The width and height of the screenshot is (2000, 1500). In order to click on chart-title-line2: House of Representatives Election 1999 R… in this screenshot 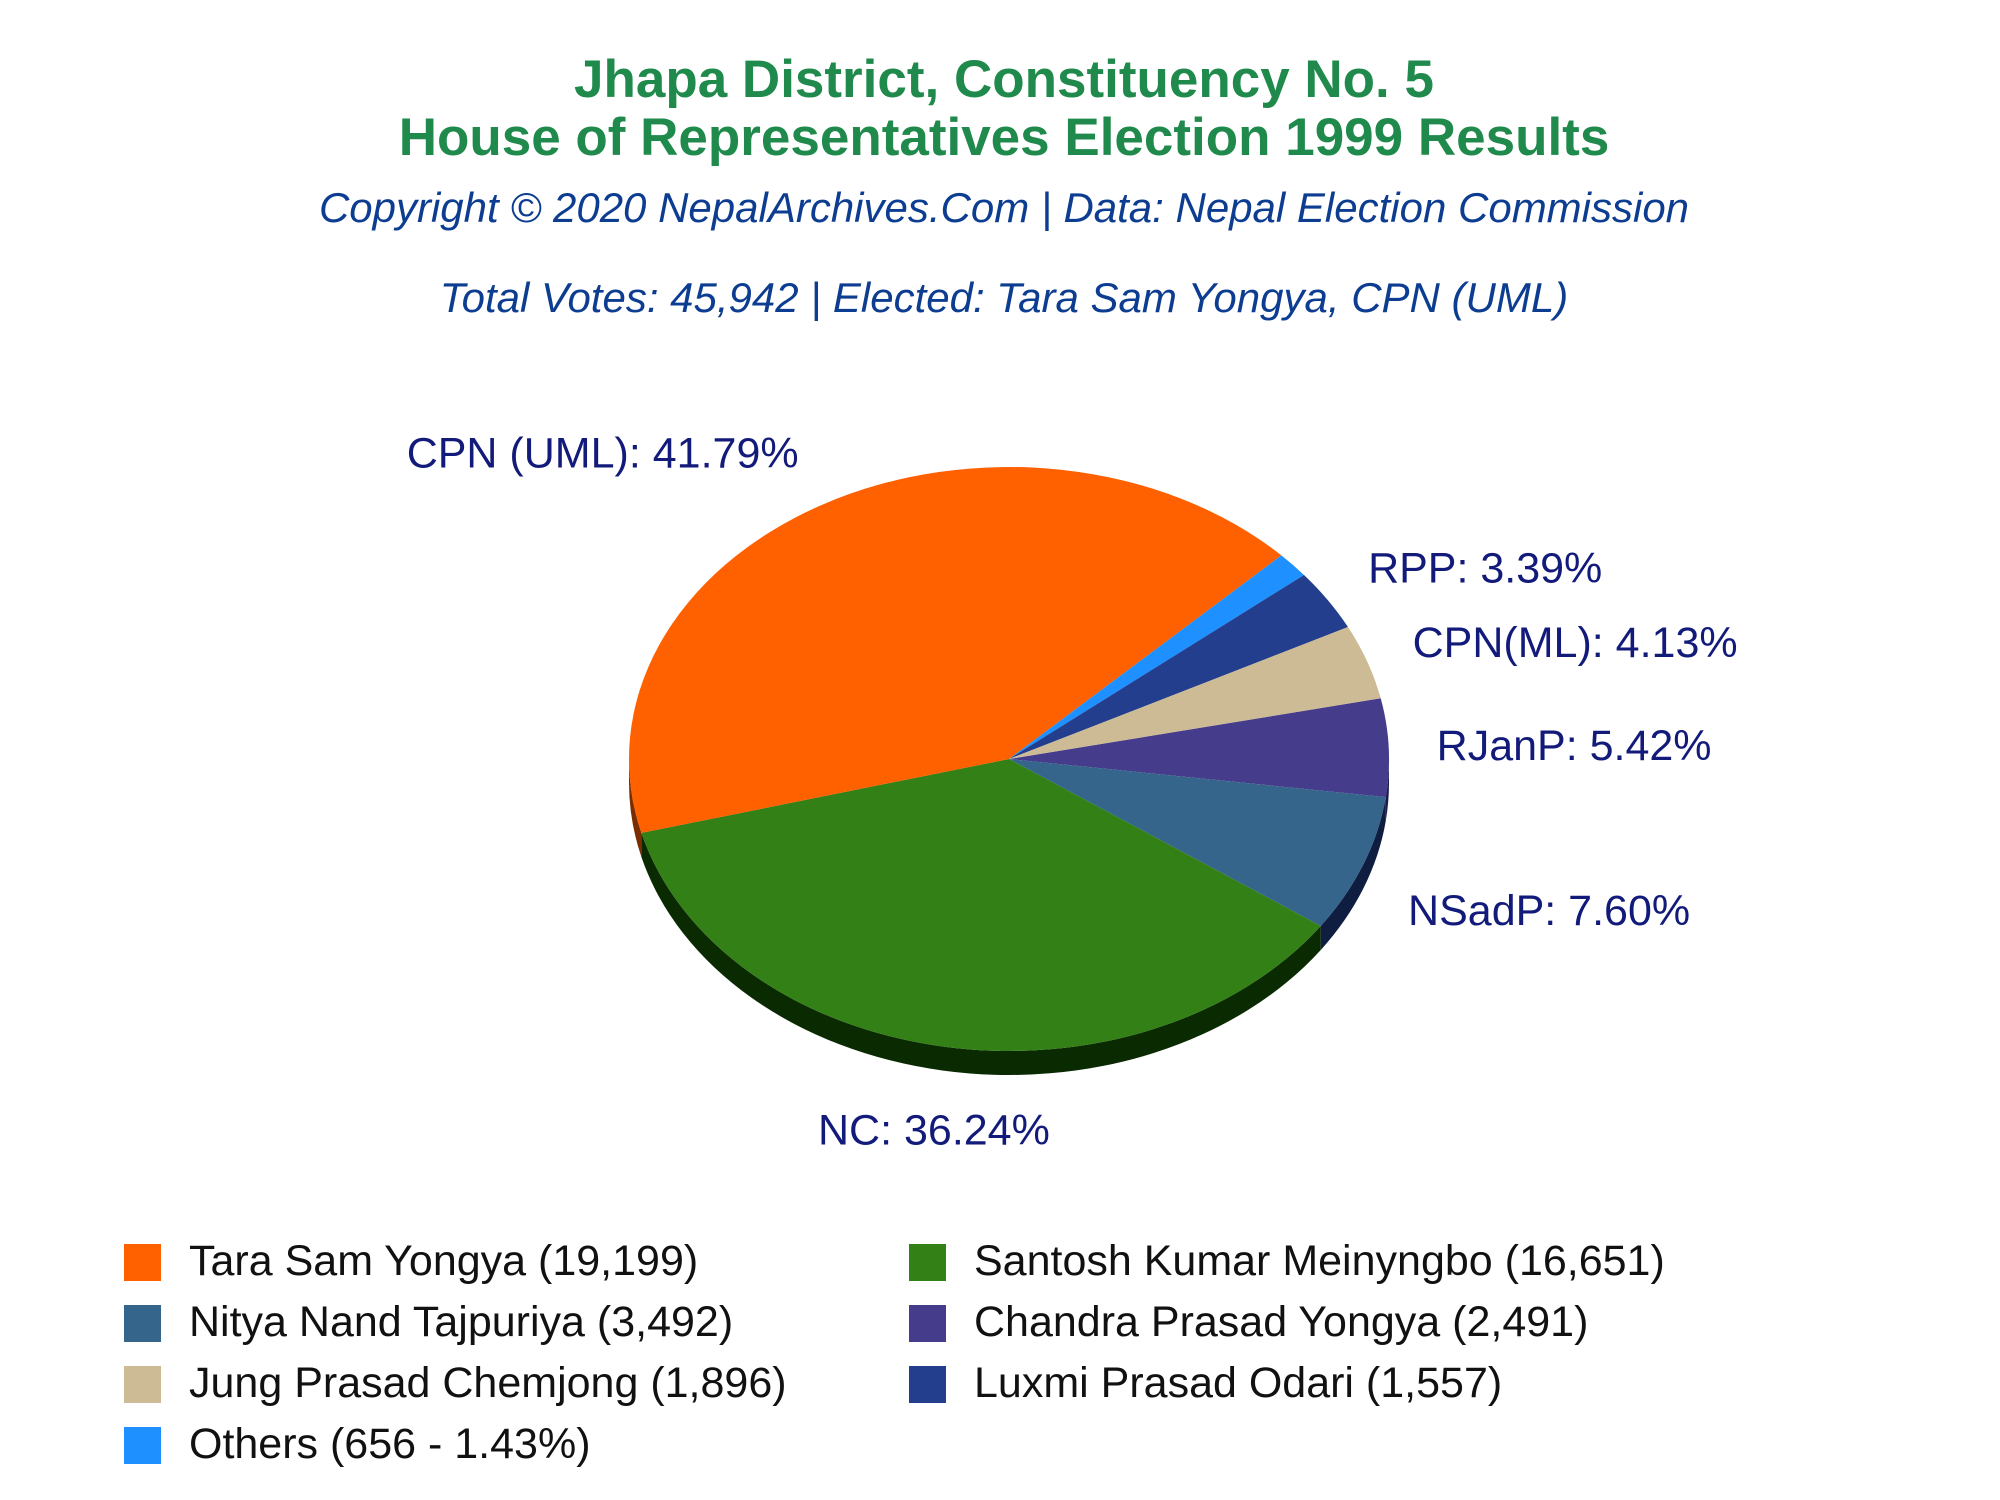, I will do `click(1004, 137)`.